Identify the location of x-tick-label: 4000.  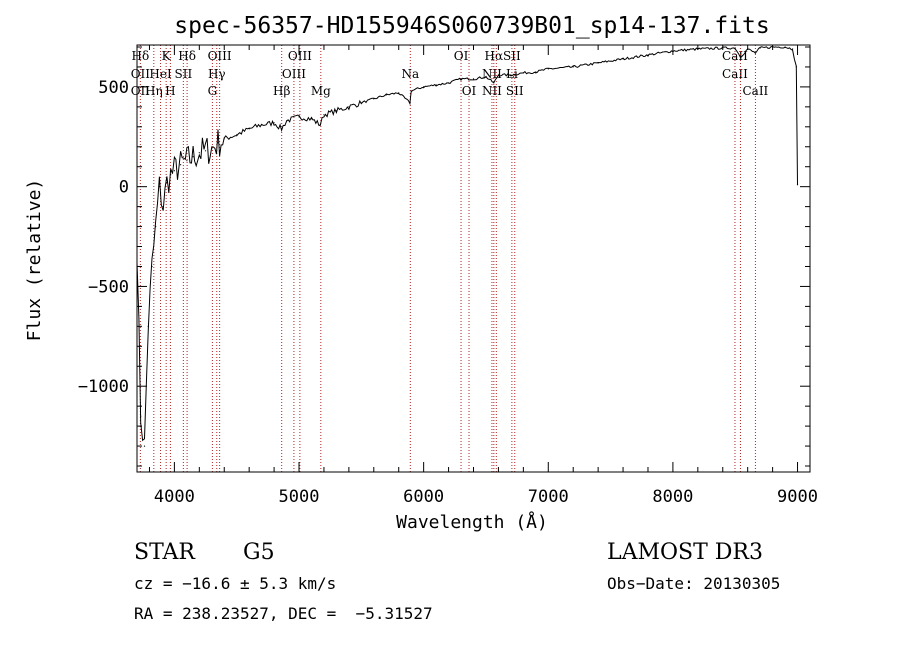
(174, 497).